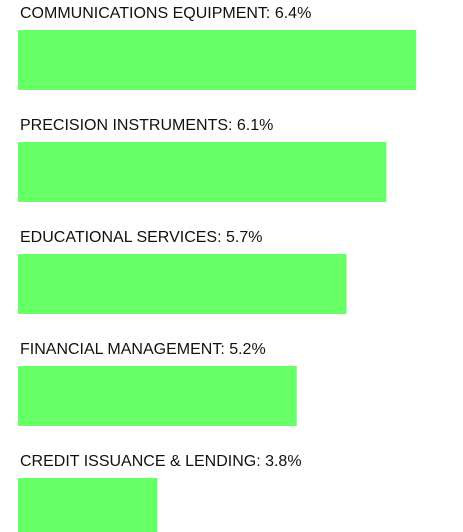  What do you see at coordinates (143, 349) in the screenshot?
I see `bar-label: FINANCIAL MANAGEMENT: 5.2%` at bounding box center [143, 349].